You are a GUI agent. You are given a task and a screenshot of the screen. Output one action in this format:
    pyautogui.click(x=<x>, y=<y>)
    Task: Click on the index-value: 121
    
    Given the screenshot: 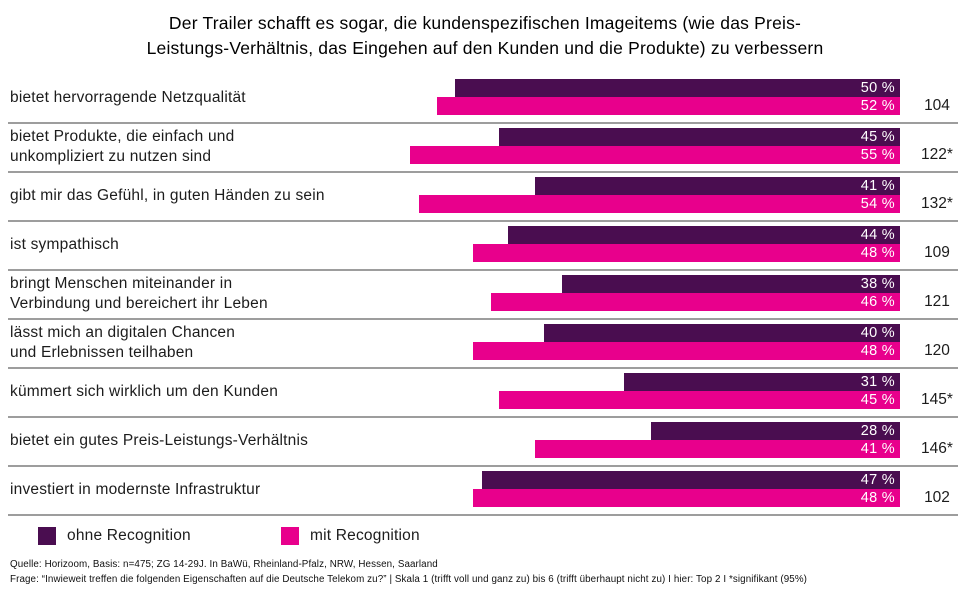 What is the action you would take?
    pyautogui.click(x=937, y=301)
    